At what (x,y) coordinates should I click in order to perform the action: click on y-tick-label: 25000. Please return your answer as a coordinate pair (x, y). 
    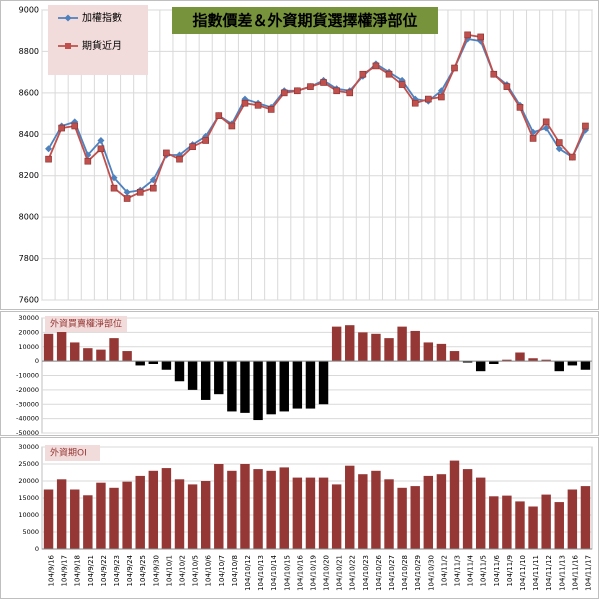
    Looking at the image, I should click on (28, 464).